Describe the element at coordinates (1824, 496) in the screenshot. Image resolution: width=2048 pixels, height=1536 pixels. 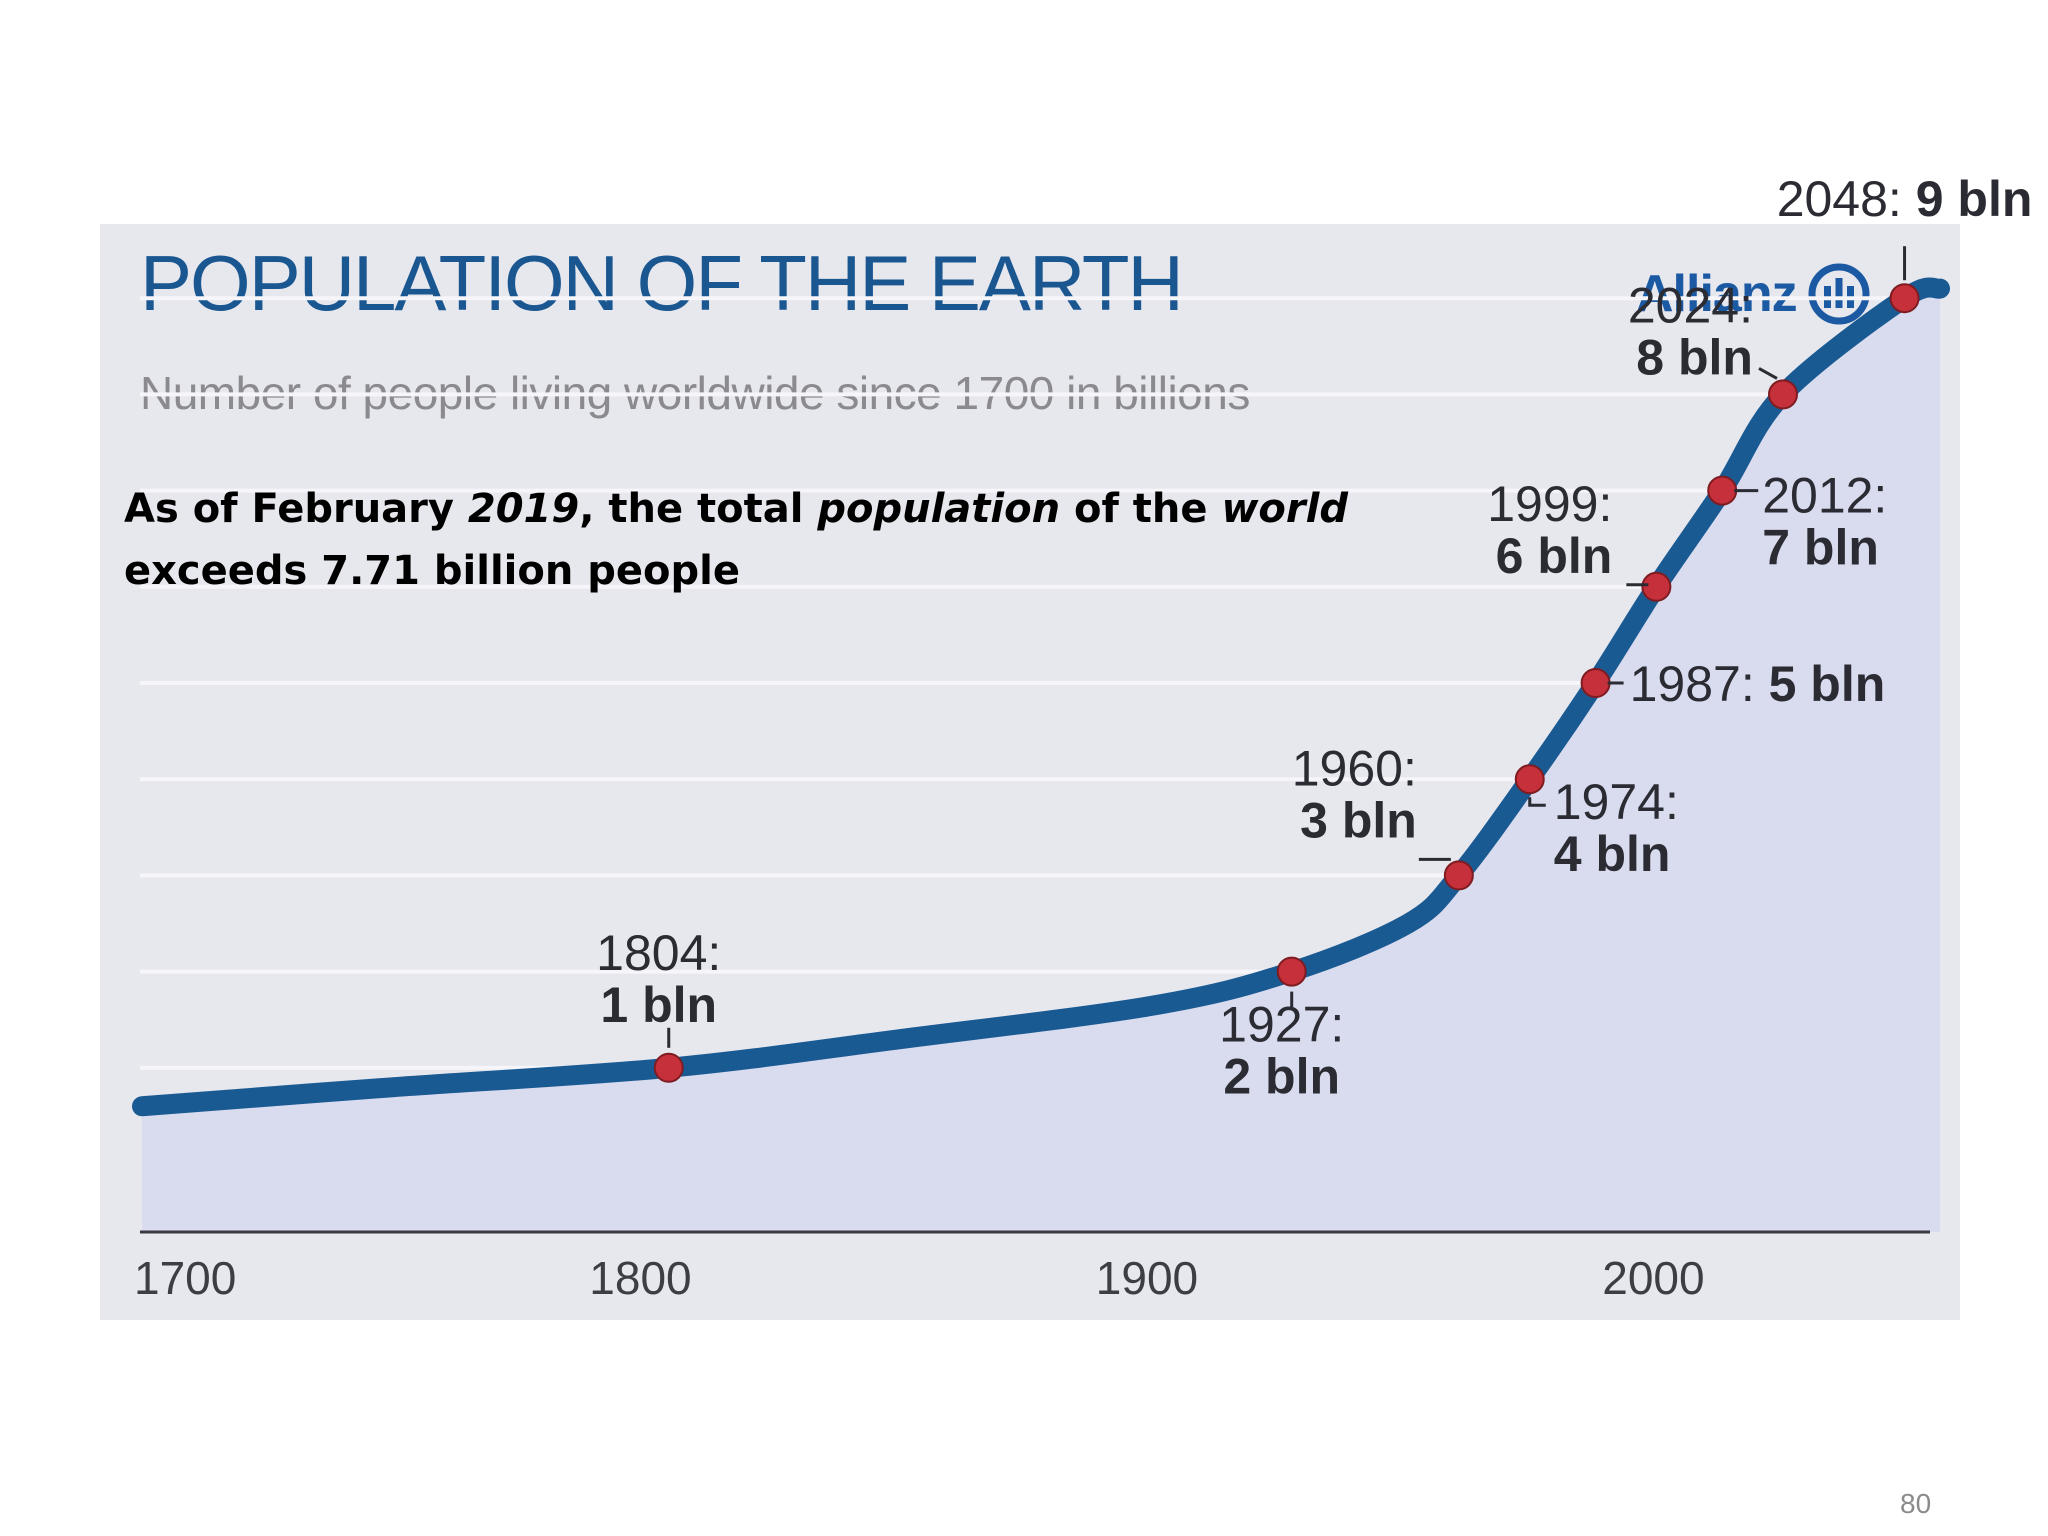
I see `milestone-year: 2012:` at that location.